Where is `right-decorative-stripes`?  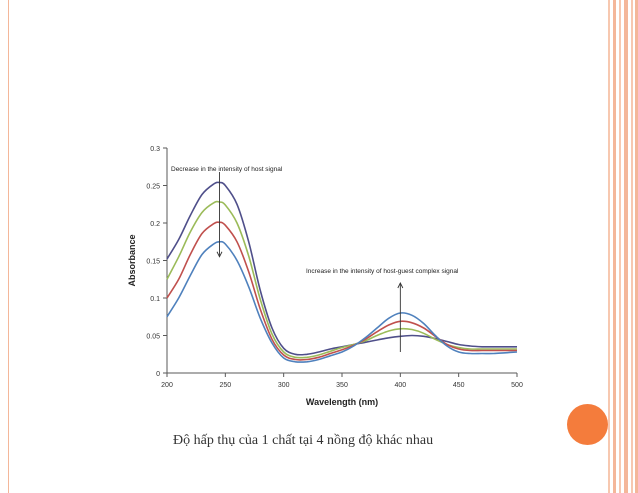
right-decorative-stripes is located at coordinates (623, 246).